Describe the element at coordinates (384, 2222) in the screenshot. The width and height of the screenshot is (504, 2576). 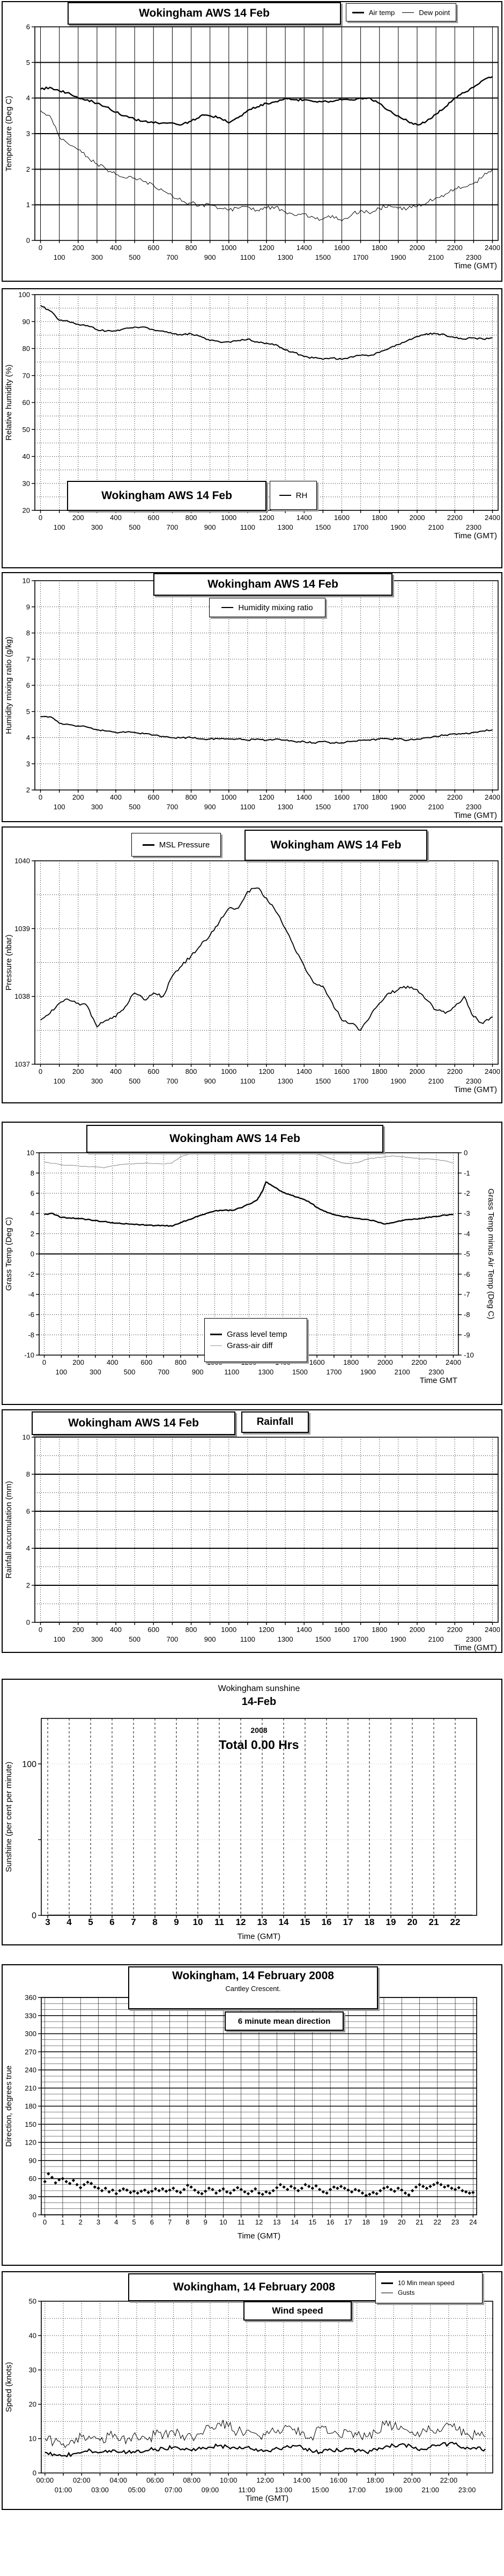
I see `svg-text: 19` at that location.